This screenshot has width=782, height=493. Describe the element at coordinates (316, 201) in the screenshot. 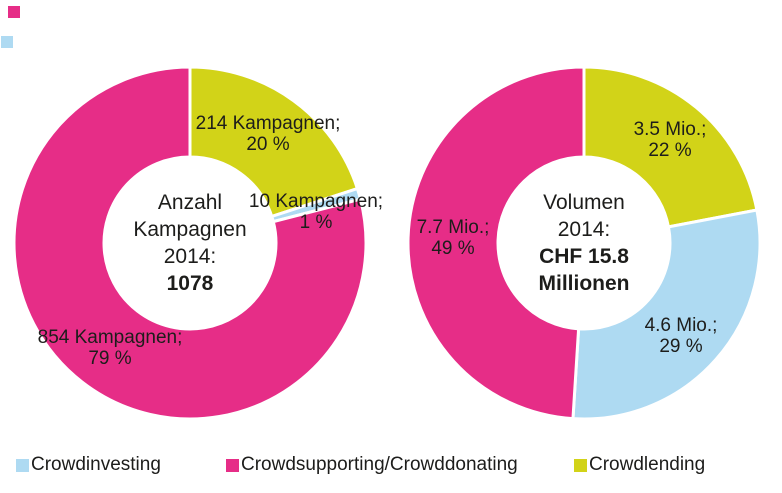

I see `segment-label-line: 10 Kampagnen;` at that location.